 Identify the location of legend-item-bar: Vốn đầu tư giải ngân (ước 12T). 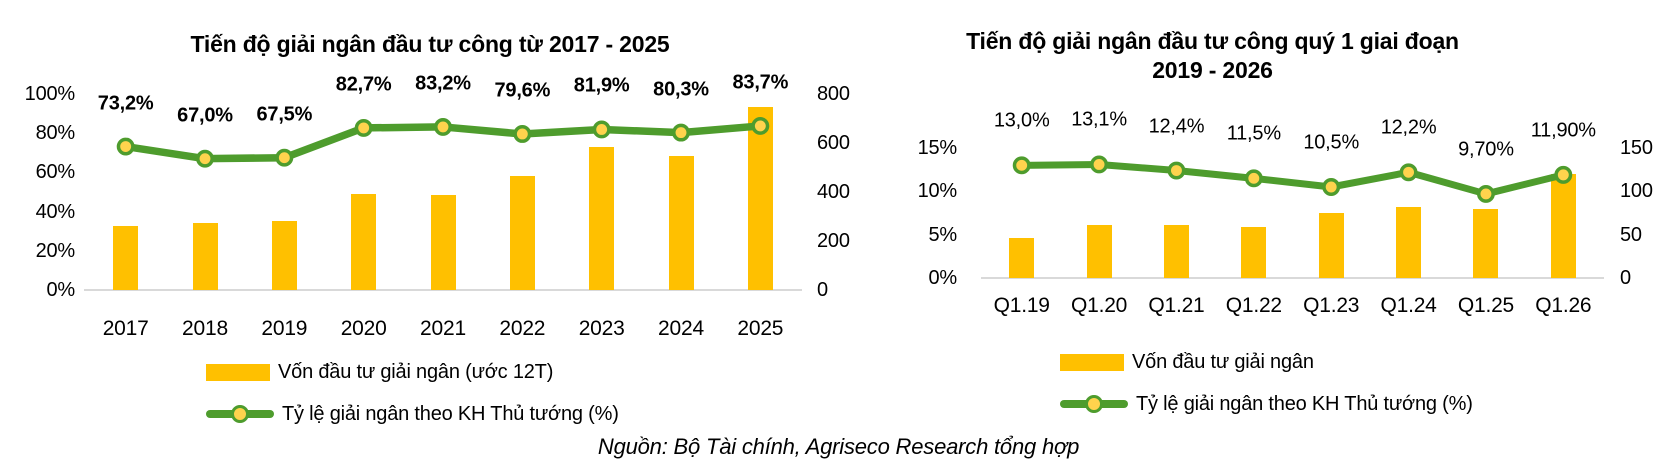
(412, 372).